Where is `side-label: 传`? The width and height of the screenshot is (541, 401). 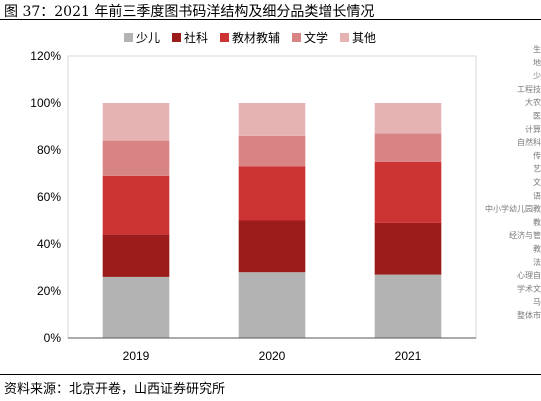 side-label: 传 is located at coordinates (537, 155).